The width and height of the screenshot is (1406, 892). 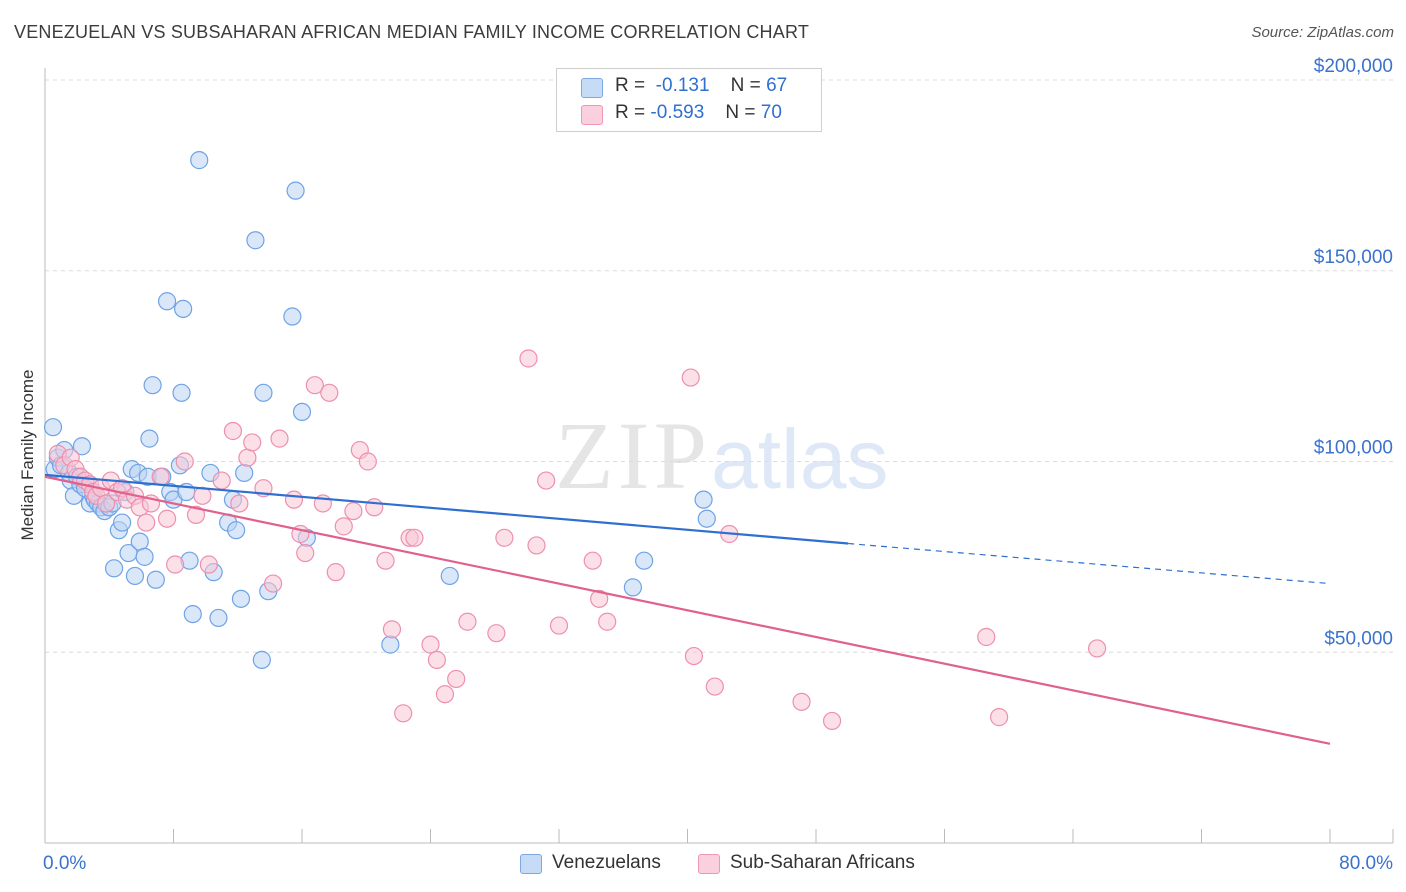 What do you see at coordinates (1322, 32) in the screenshot?
I see `source-credit: Source: ZipAtlas.com` at bounding box center [1322, 32].